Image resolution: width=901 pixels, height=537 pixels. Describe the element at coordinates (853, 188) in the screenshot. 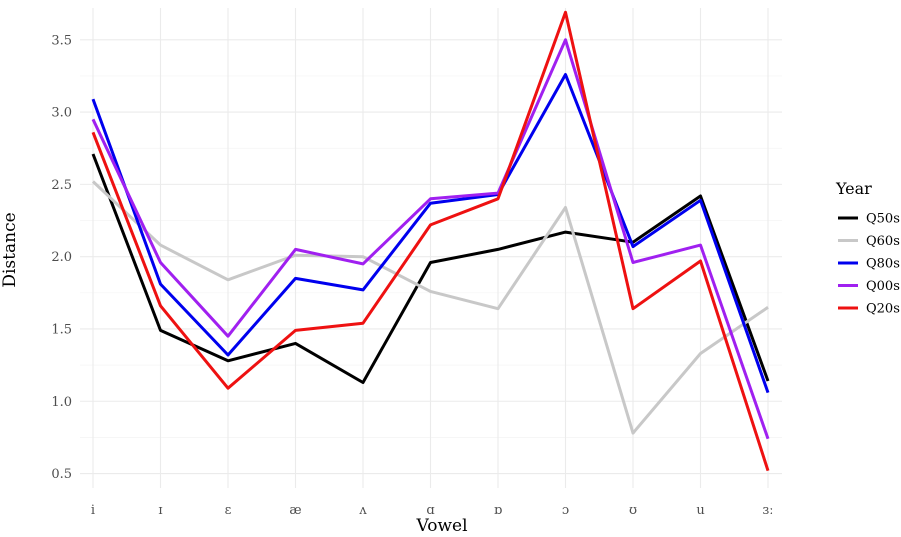

I see `legend-title: Year` at that location.